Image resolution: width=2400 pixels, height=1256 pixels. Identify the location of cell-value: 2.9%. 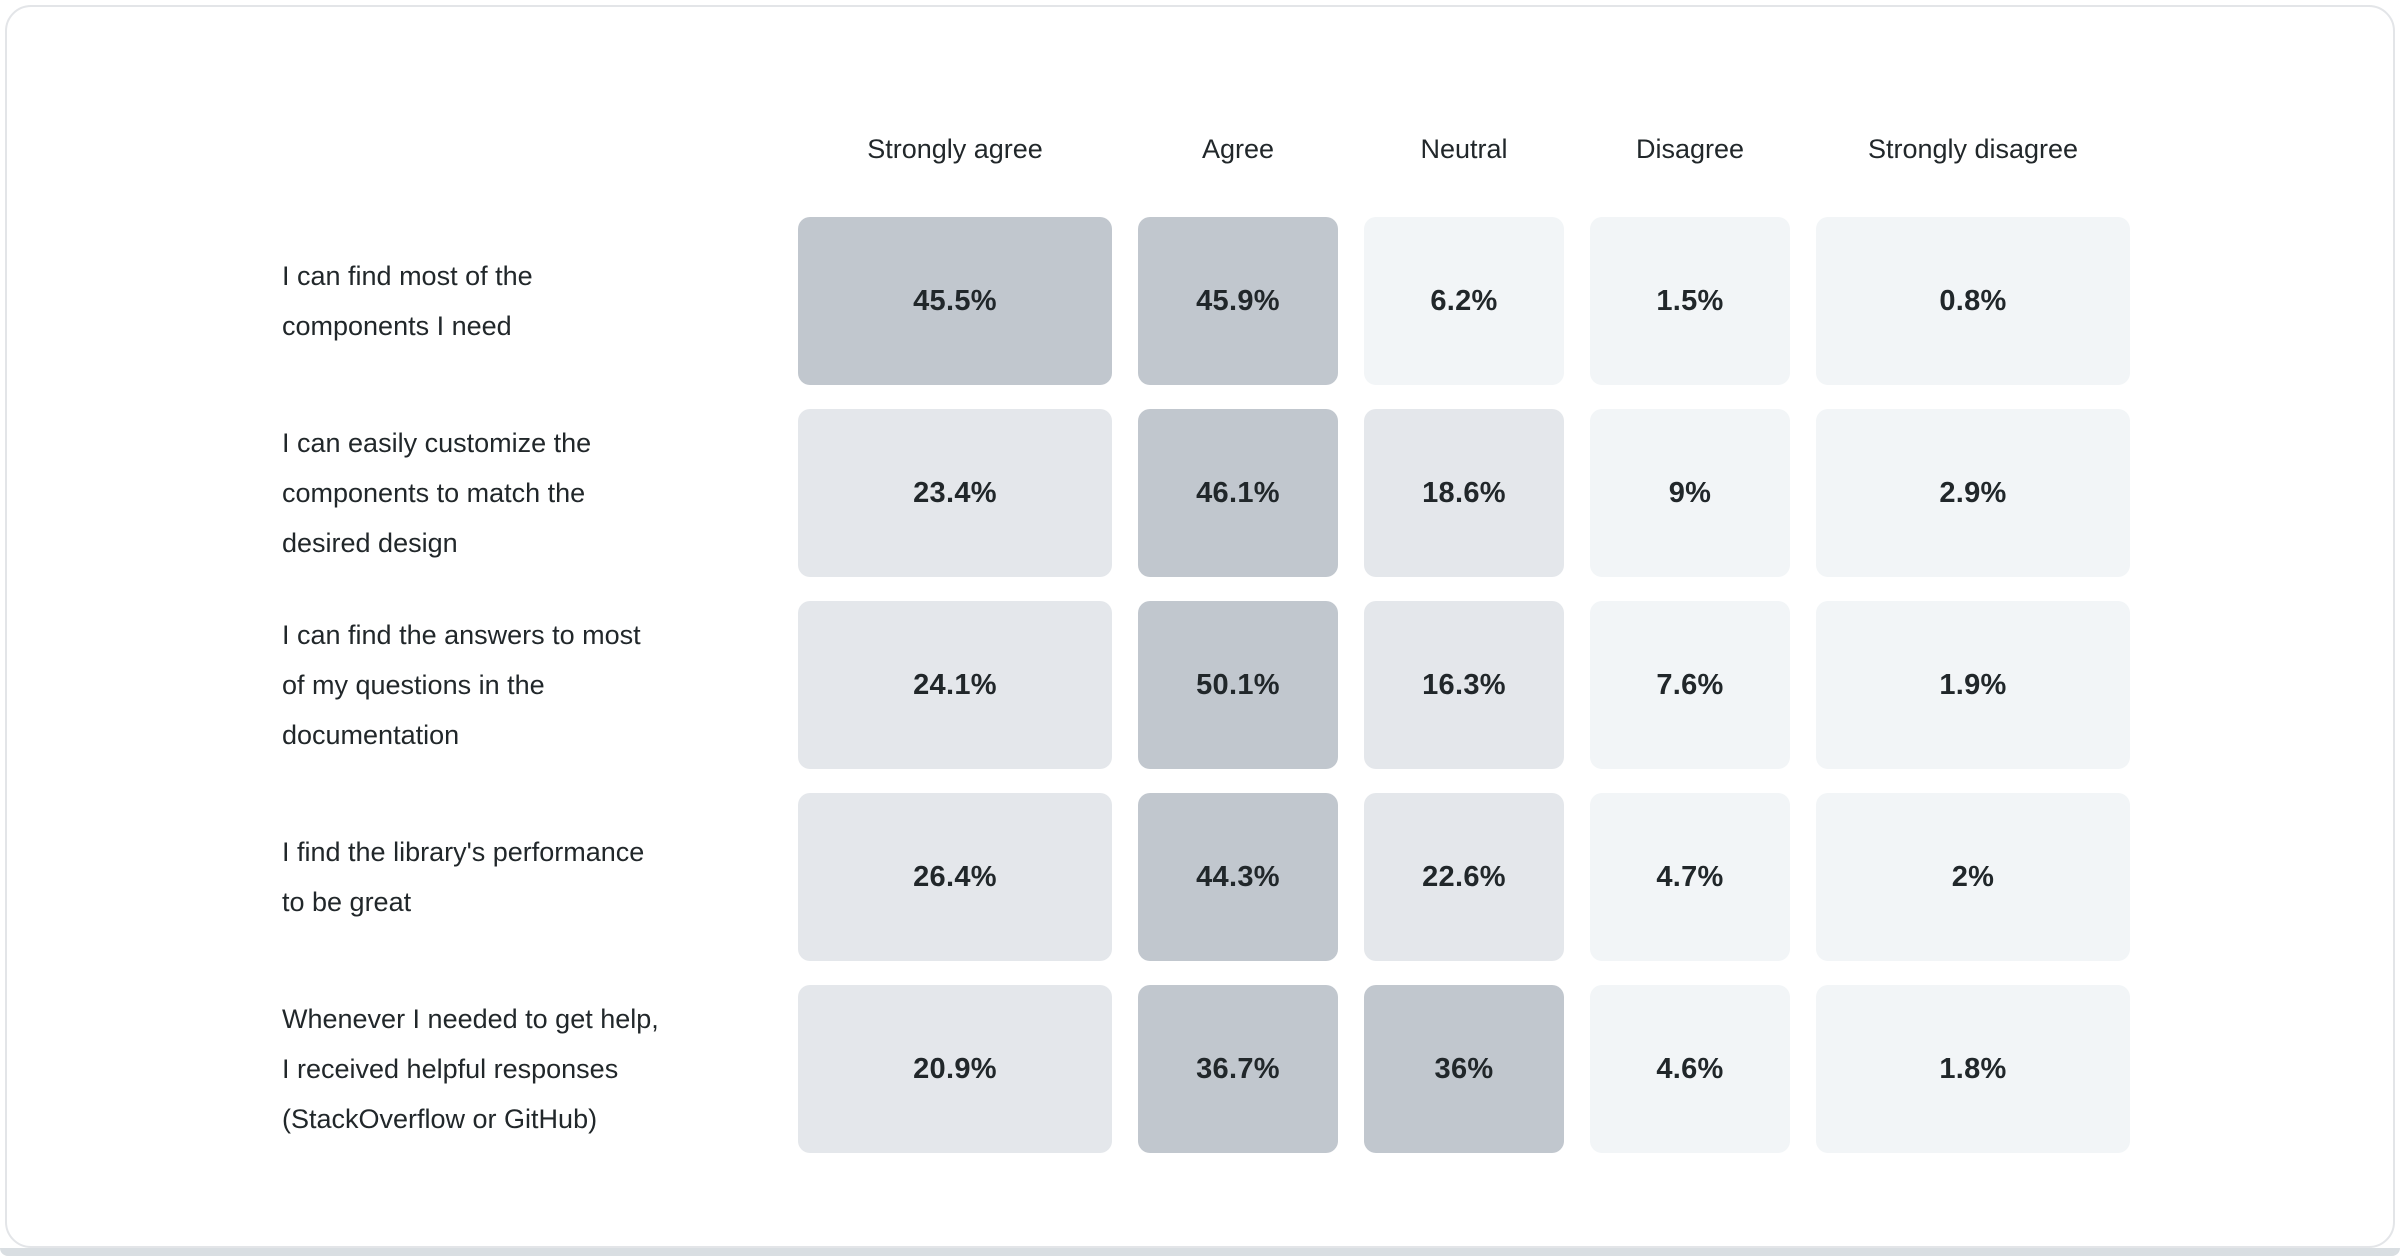
(1973, 492).